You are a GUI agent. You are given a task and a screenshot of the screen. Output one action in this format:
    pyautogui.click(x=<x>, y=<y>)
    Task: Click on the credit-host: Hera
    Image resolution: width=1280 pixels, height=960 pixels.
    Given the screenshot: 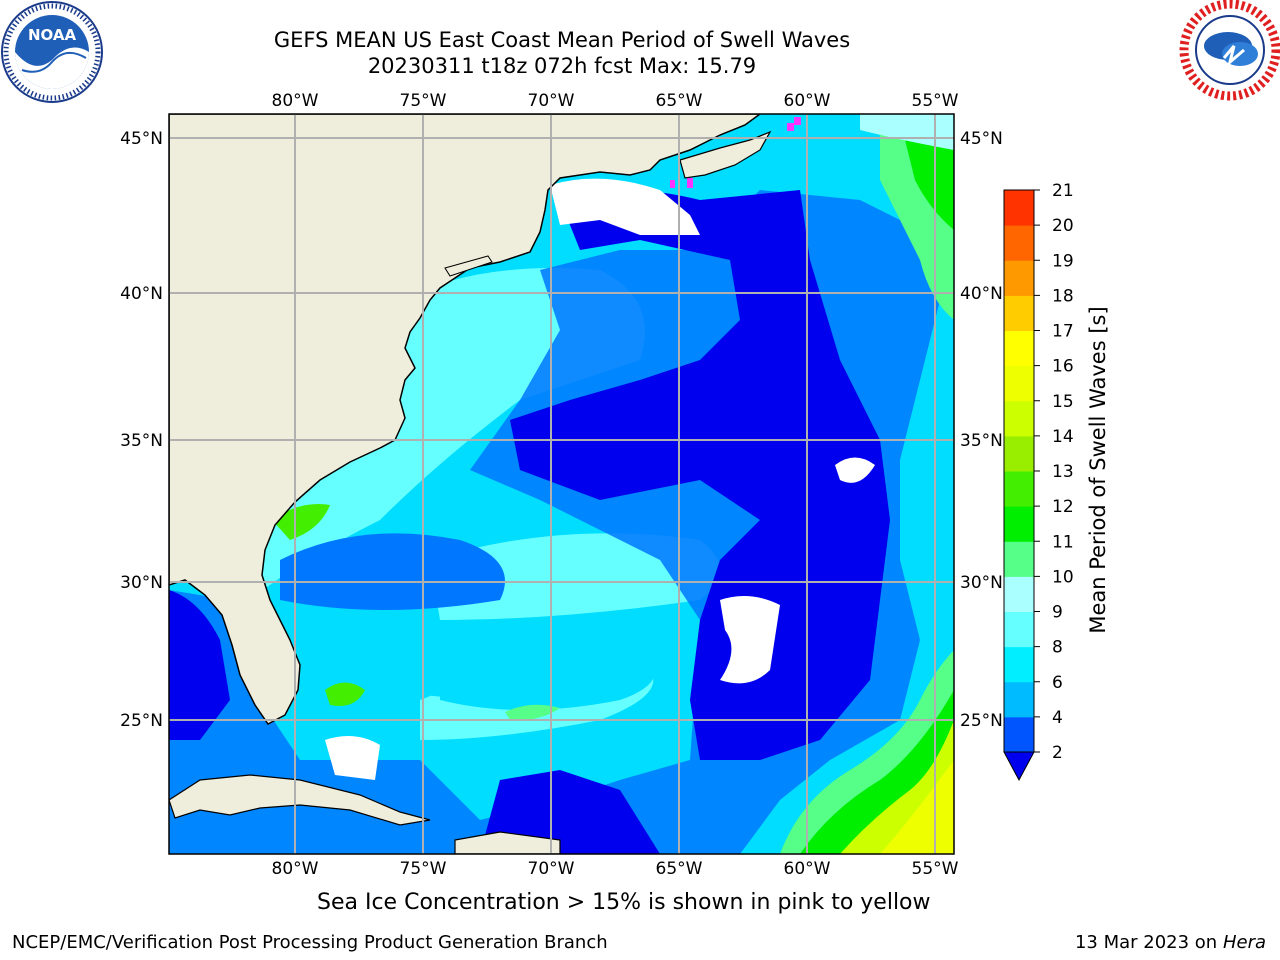 What is the action you would take?
    pyautogui.click(x=1244, y=942)
    